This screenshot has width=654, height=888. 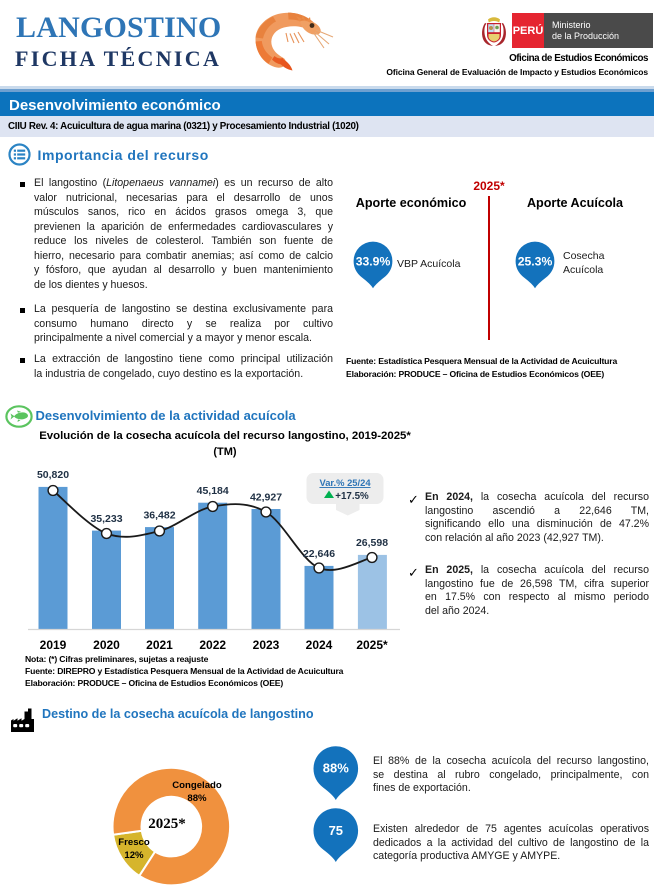 What do you see at coordinates (213, 491) in the screenshot?
I see `svg-text: 45,184` at bounding box center [213, 491].